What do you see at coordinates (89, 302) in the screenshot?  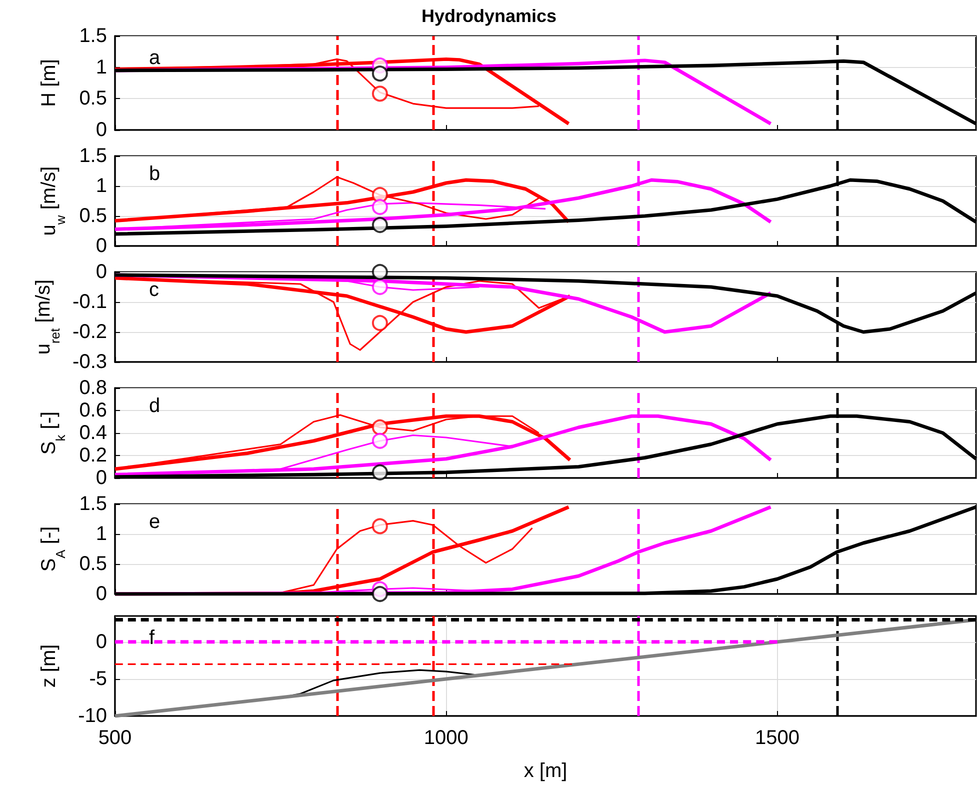 I see `y-tick-label: -0.1` at bounding box center [89, 302].